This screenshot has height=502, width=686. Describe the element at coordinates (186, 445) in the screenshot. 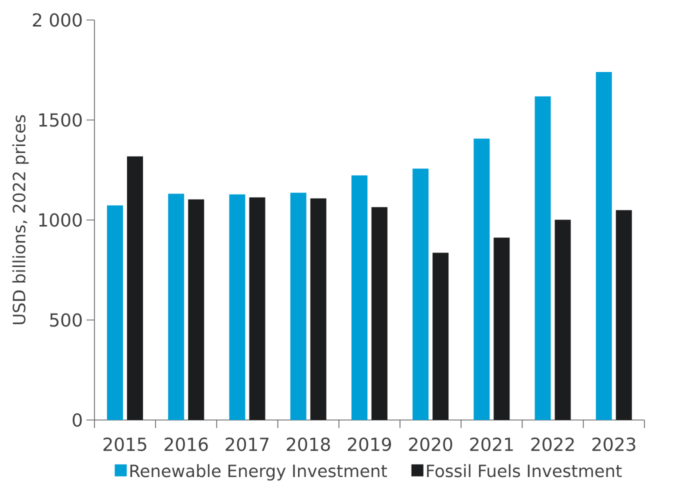

I see `x-tick-label: 2016` at that location.